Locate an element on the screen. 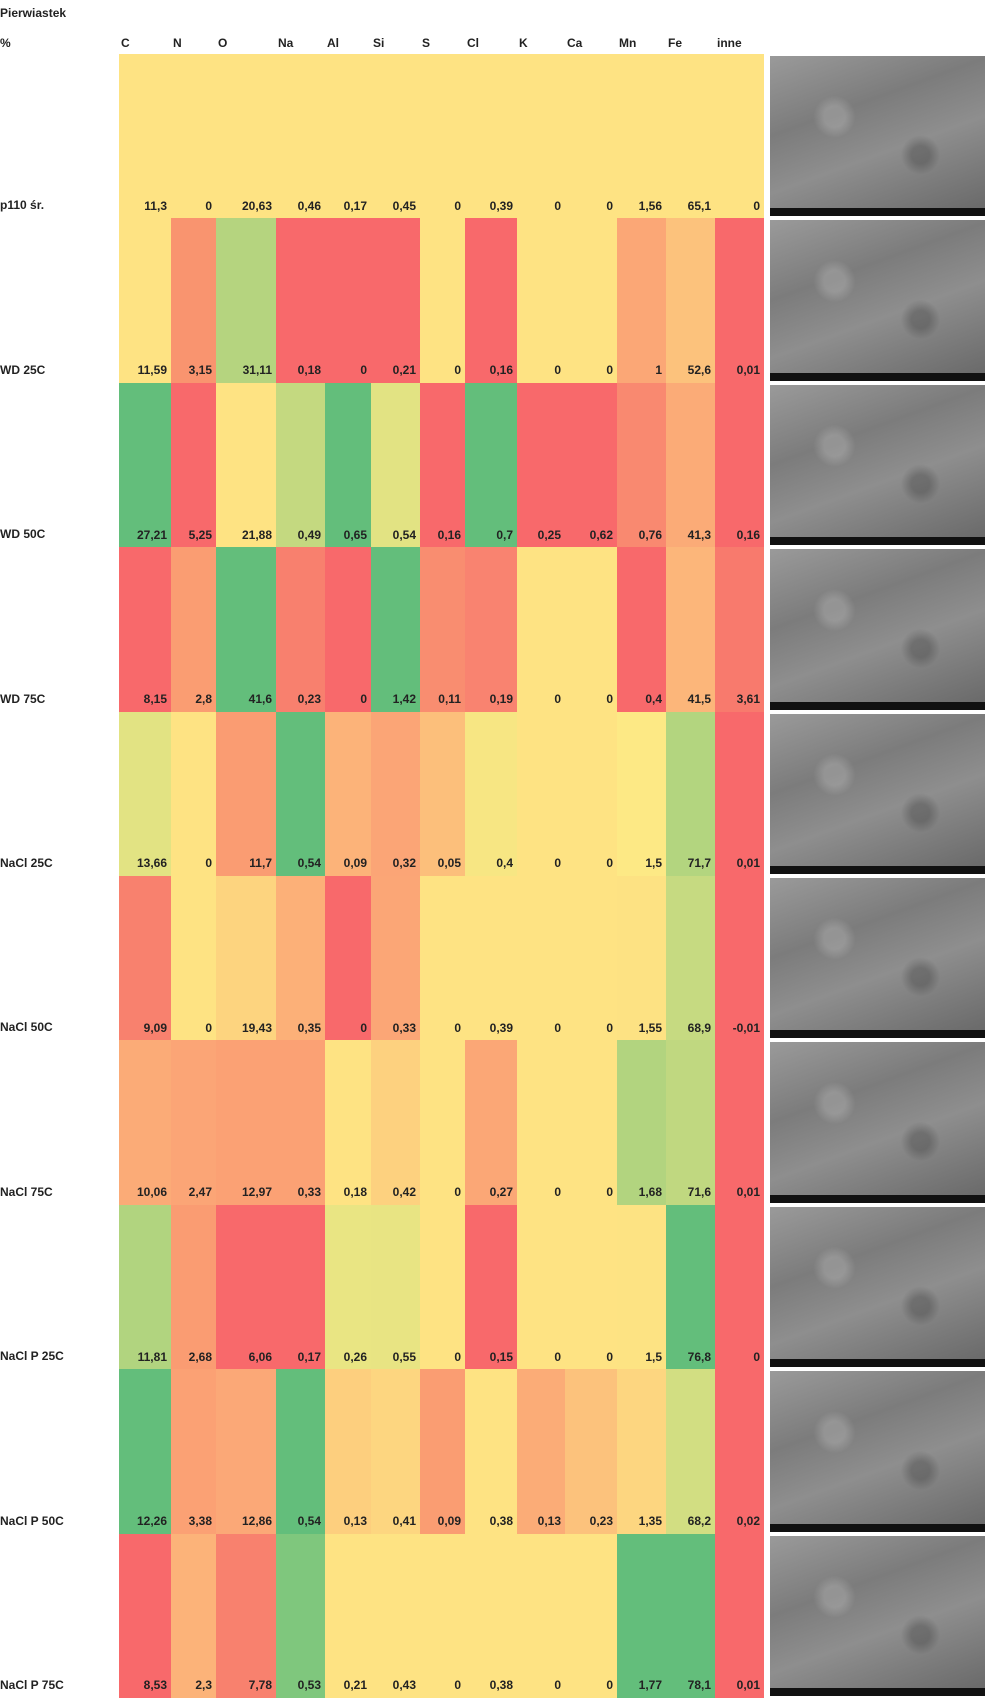 The width and height of the screenshot is (985, 1698). table-cell: 5,25 is located at coordinates (193, 465).